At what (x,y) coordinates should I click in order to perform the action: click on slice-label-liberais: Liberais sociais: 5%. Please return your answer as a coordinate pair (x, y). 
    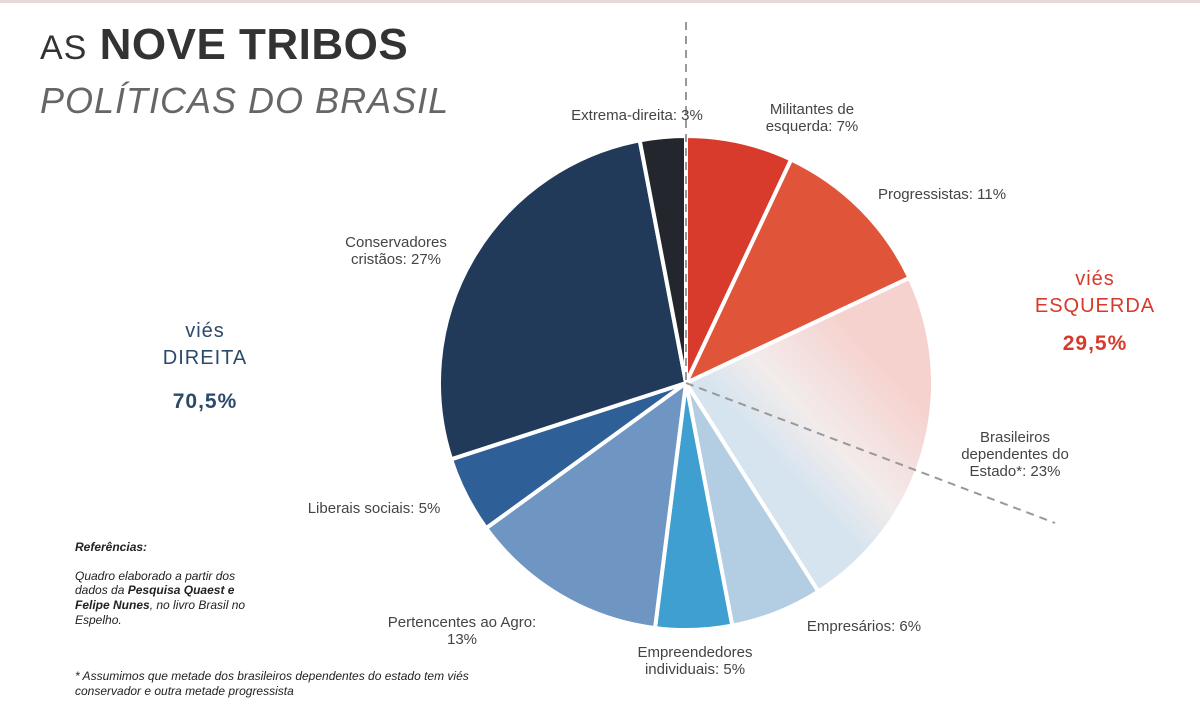
    Looking at the image, I should click on (374, 508).